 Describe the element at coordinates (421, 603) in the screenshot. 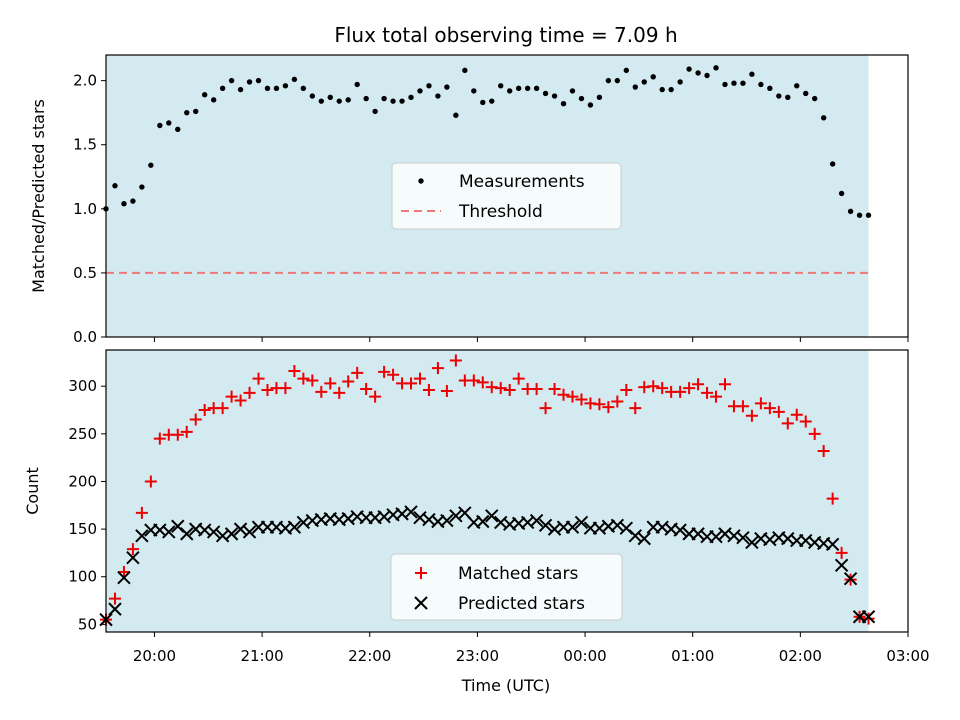

I see `bottom-legend-predicted-marker` at that location.